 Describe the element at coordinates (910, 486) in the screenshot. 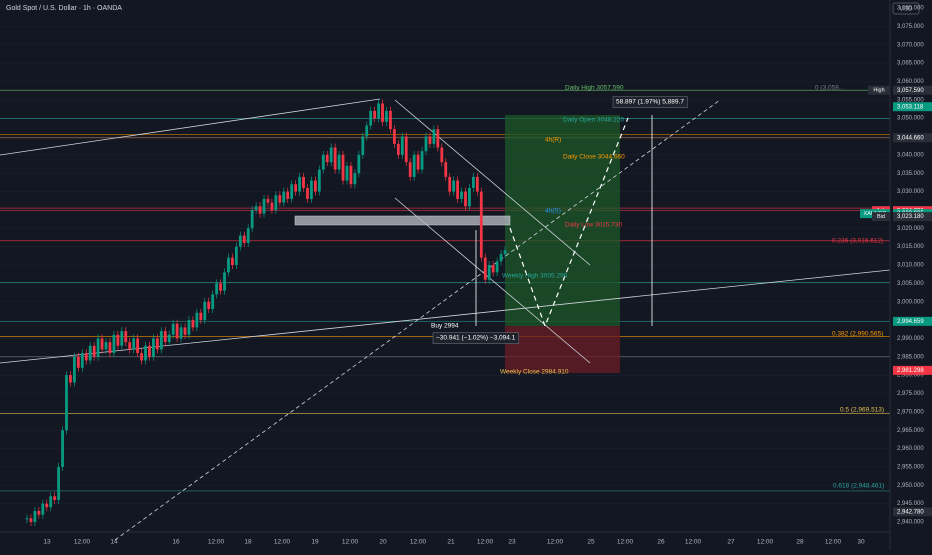

I see `y-tick-label: 2,950.000` at that location.